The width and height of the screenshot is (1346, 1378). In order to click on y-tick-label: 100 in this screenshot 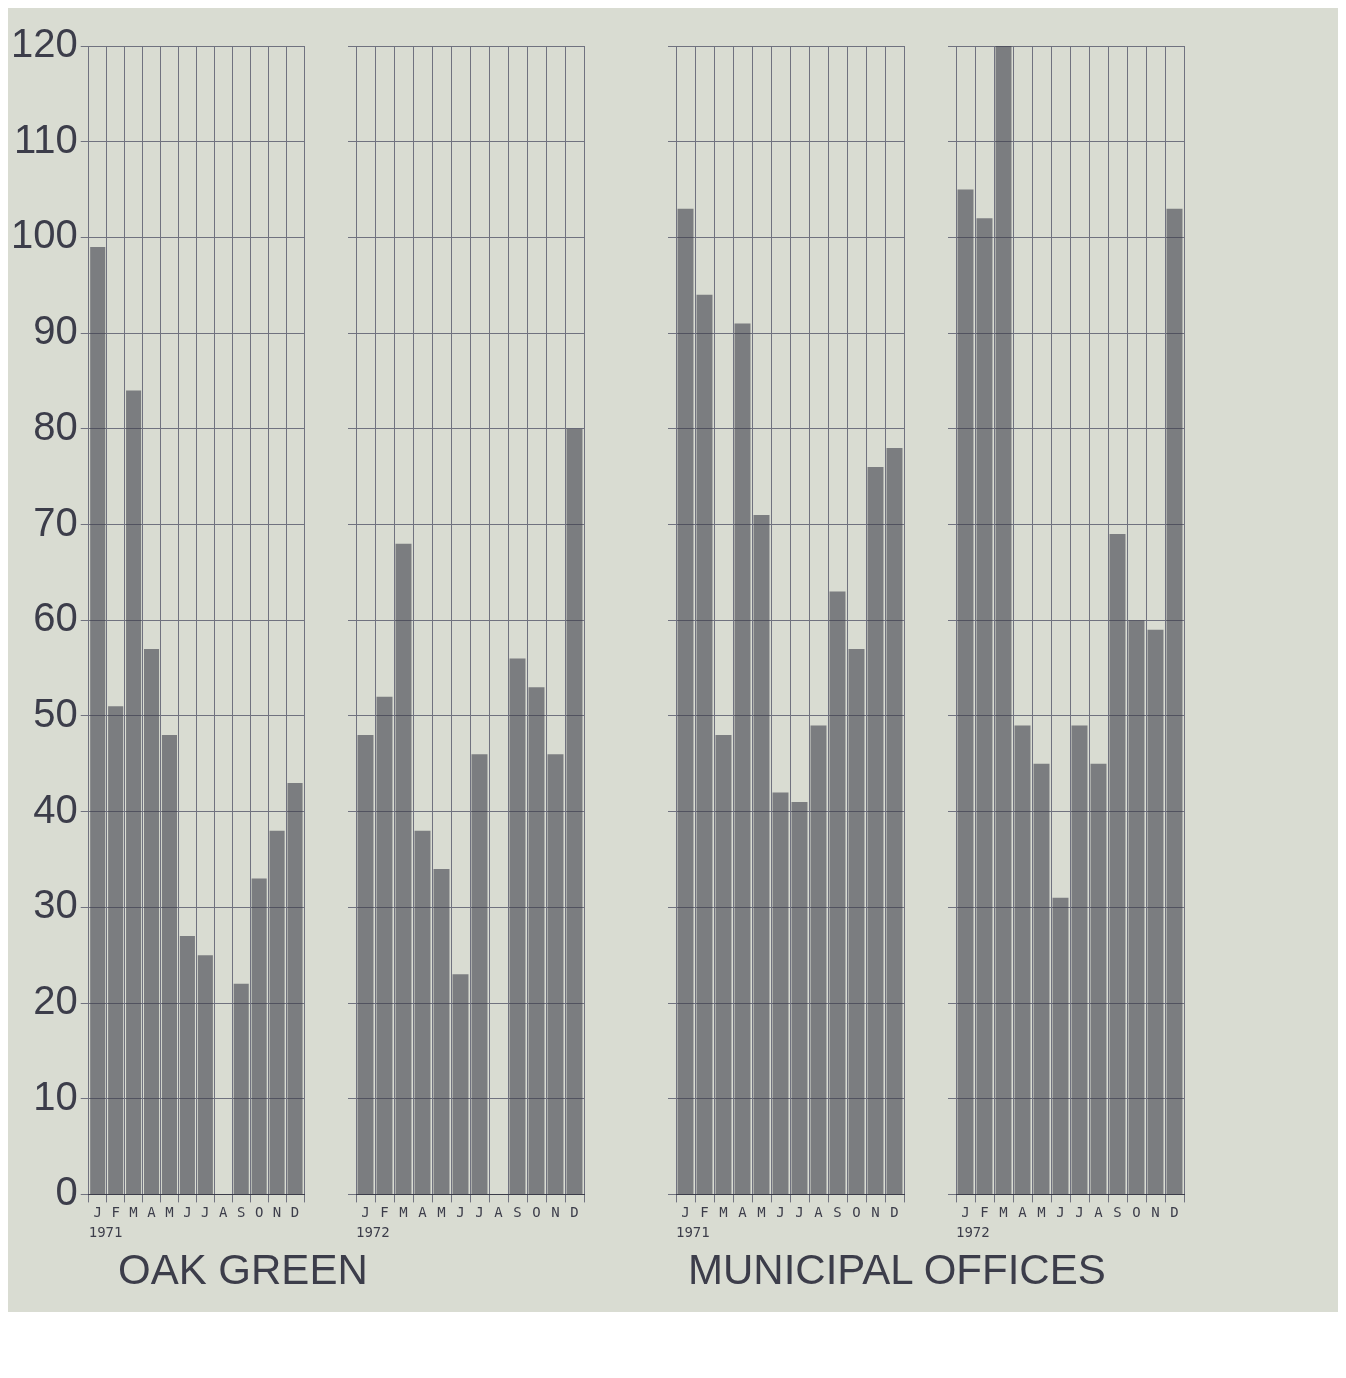, I will do `click(44, 234)`.